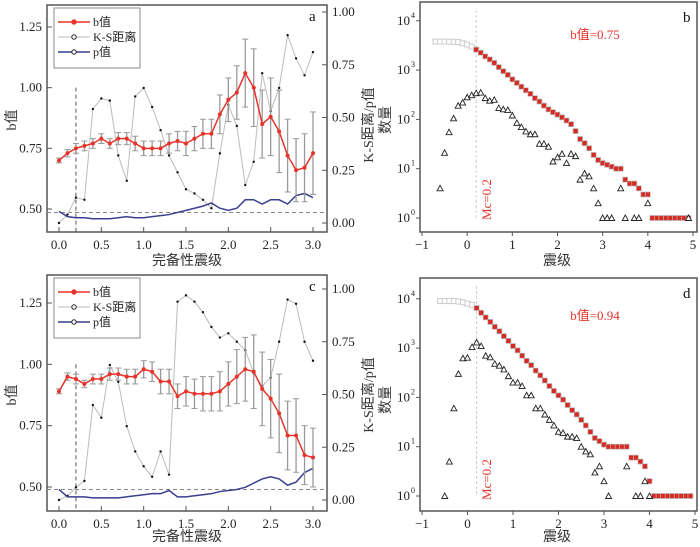  I want to click on panel-c-ylabel: b值, so click(12, 395).